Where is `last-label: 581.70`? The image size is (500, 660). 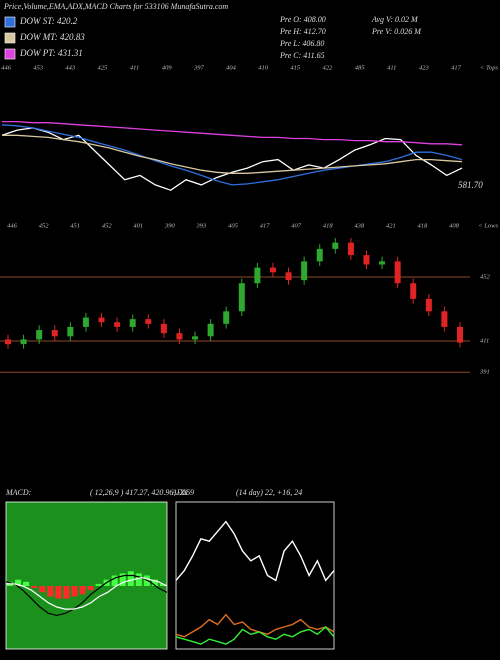 last-label: 581.70 is located at coordinates (470, 185).